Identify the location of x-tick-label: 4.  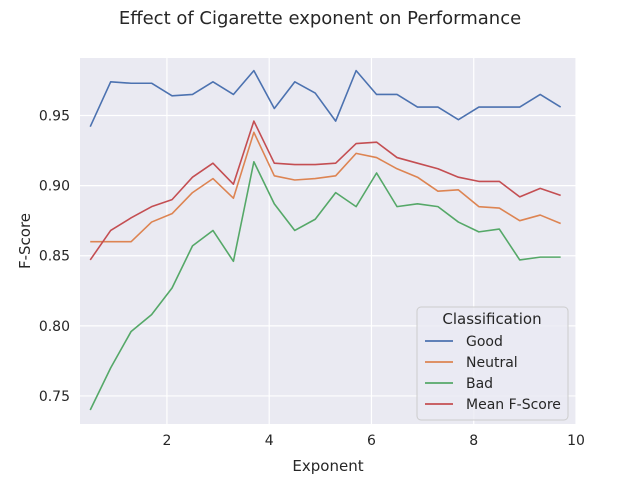
(269, 441).